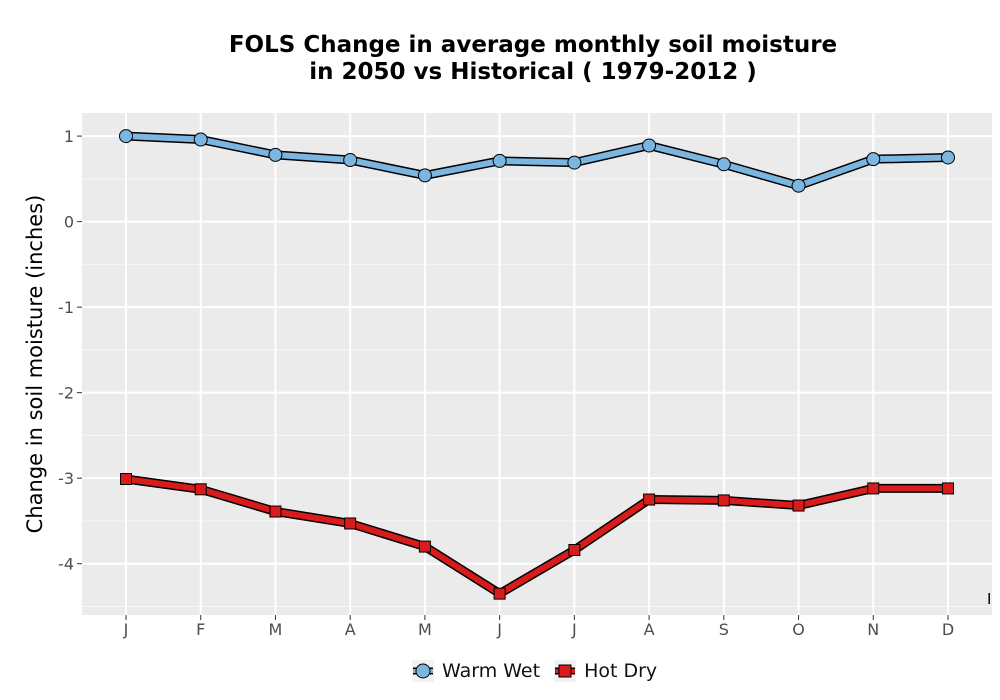  I want to click on y-axis-label: Change in soil moisture (inches), so click(35, 364).